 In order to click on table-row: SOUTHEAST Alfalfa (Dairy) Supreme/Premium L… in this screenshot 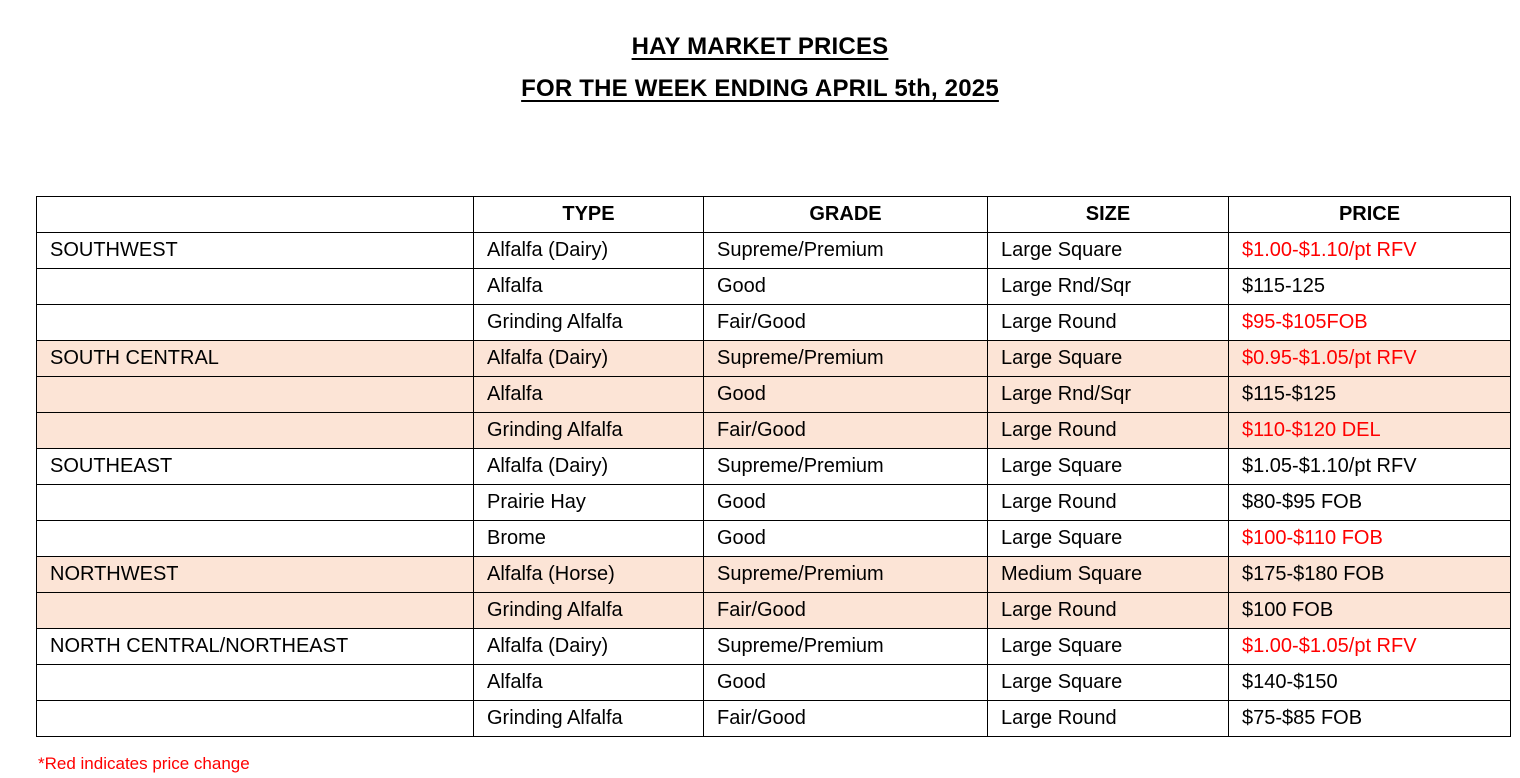, I will do `click(773, 466)`.